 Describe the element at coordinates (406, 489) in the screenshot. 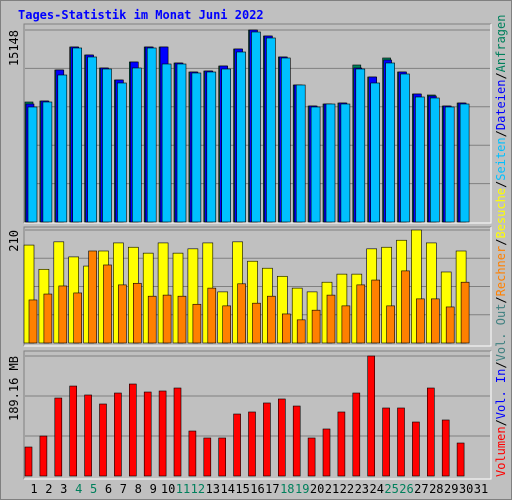

I see `x-tick-label: 26` at that location.